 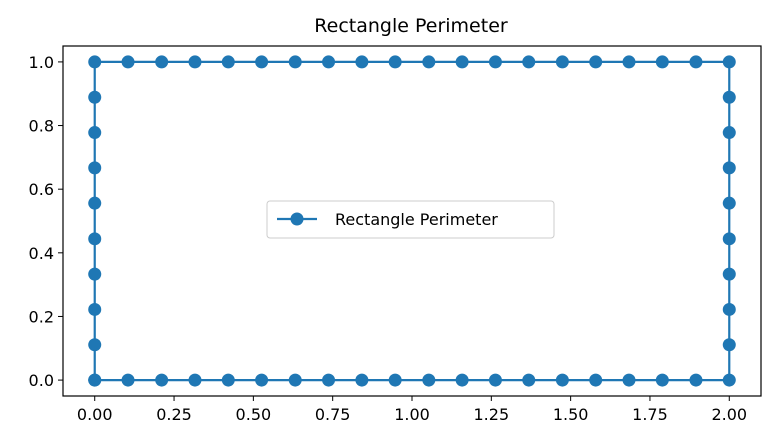 What do you see at coordinates (297, 219) in the screenshot?
I see `legend-marker-swatch` at bounding box center [297, 219].